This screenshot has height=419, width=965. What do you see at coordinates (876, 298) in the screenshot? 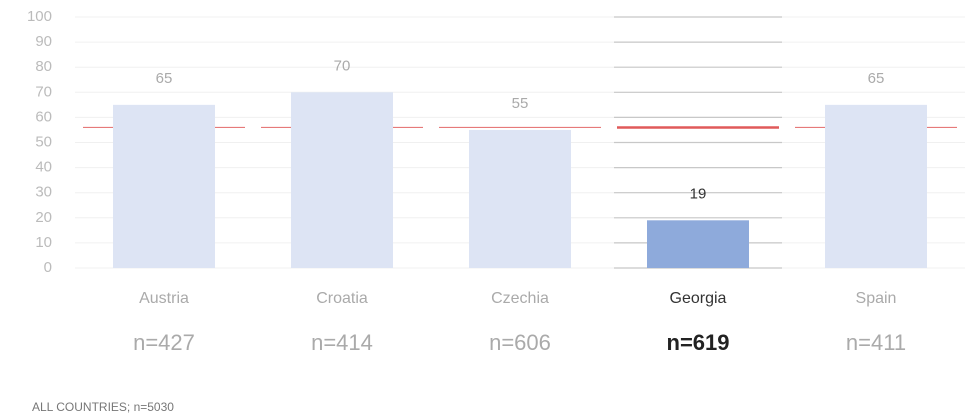
I see `x-tick-label: Spain` at bounding box center [876, 298].